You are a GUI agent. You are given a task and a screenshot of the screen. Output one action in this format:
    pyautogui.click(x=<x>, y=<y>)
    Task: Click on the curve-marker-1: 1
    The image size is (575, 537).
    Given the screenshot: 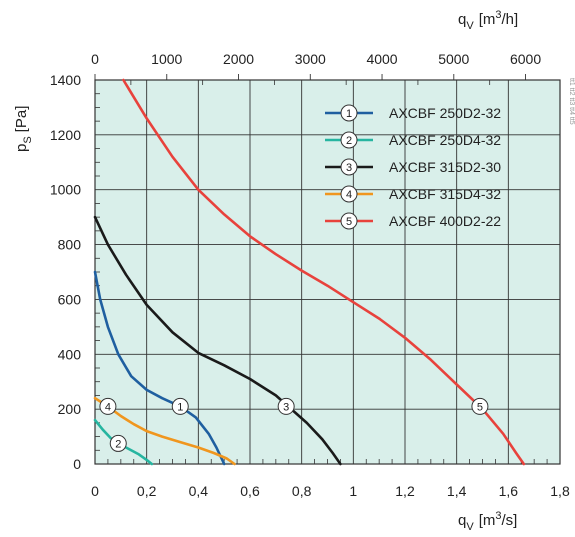 What is the action you would take?
    pyautogui.click(x=180, y=406)
    